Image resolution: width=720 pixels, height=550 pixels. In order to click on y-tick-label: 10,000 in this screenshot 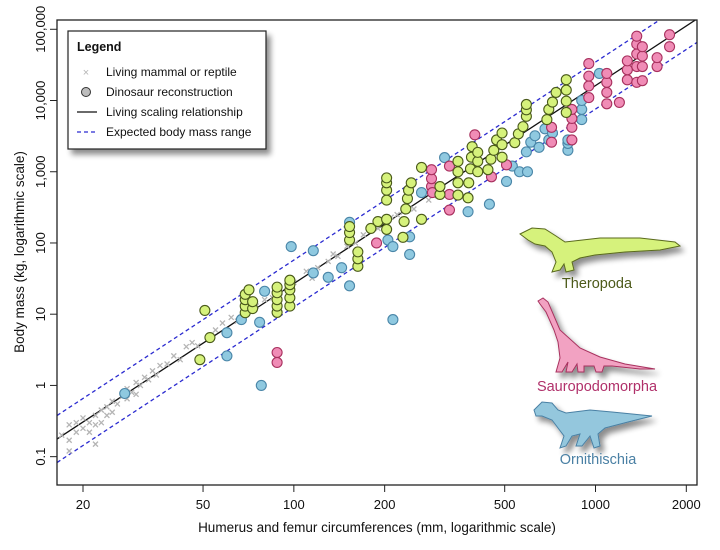, I will do `click(40, 101)`.